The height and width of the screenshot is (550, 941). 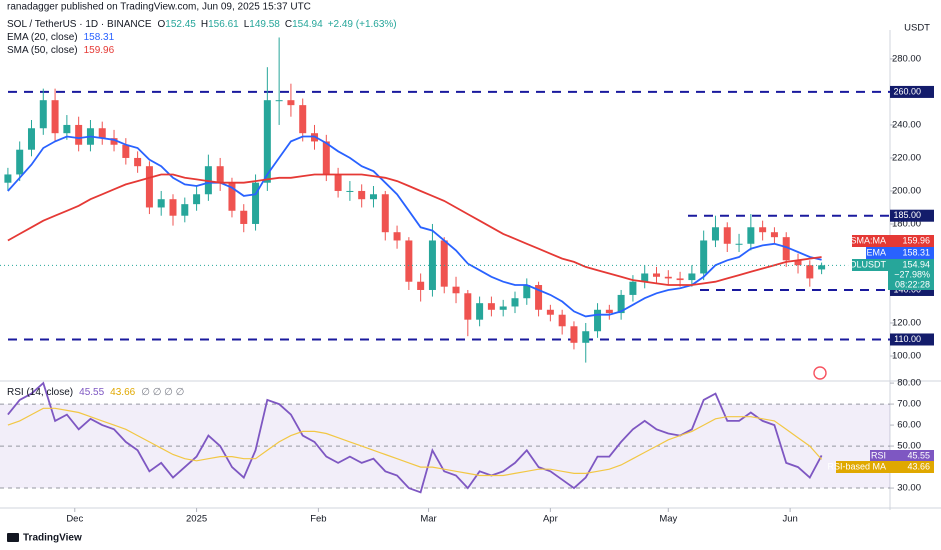 I want to click on x-tick-label: Feb, so click(x=318, y=519).